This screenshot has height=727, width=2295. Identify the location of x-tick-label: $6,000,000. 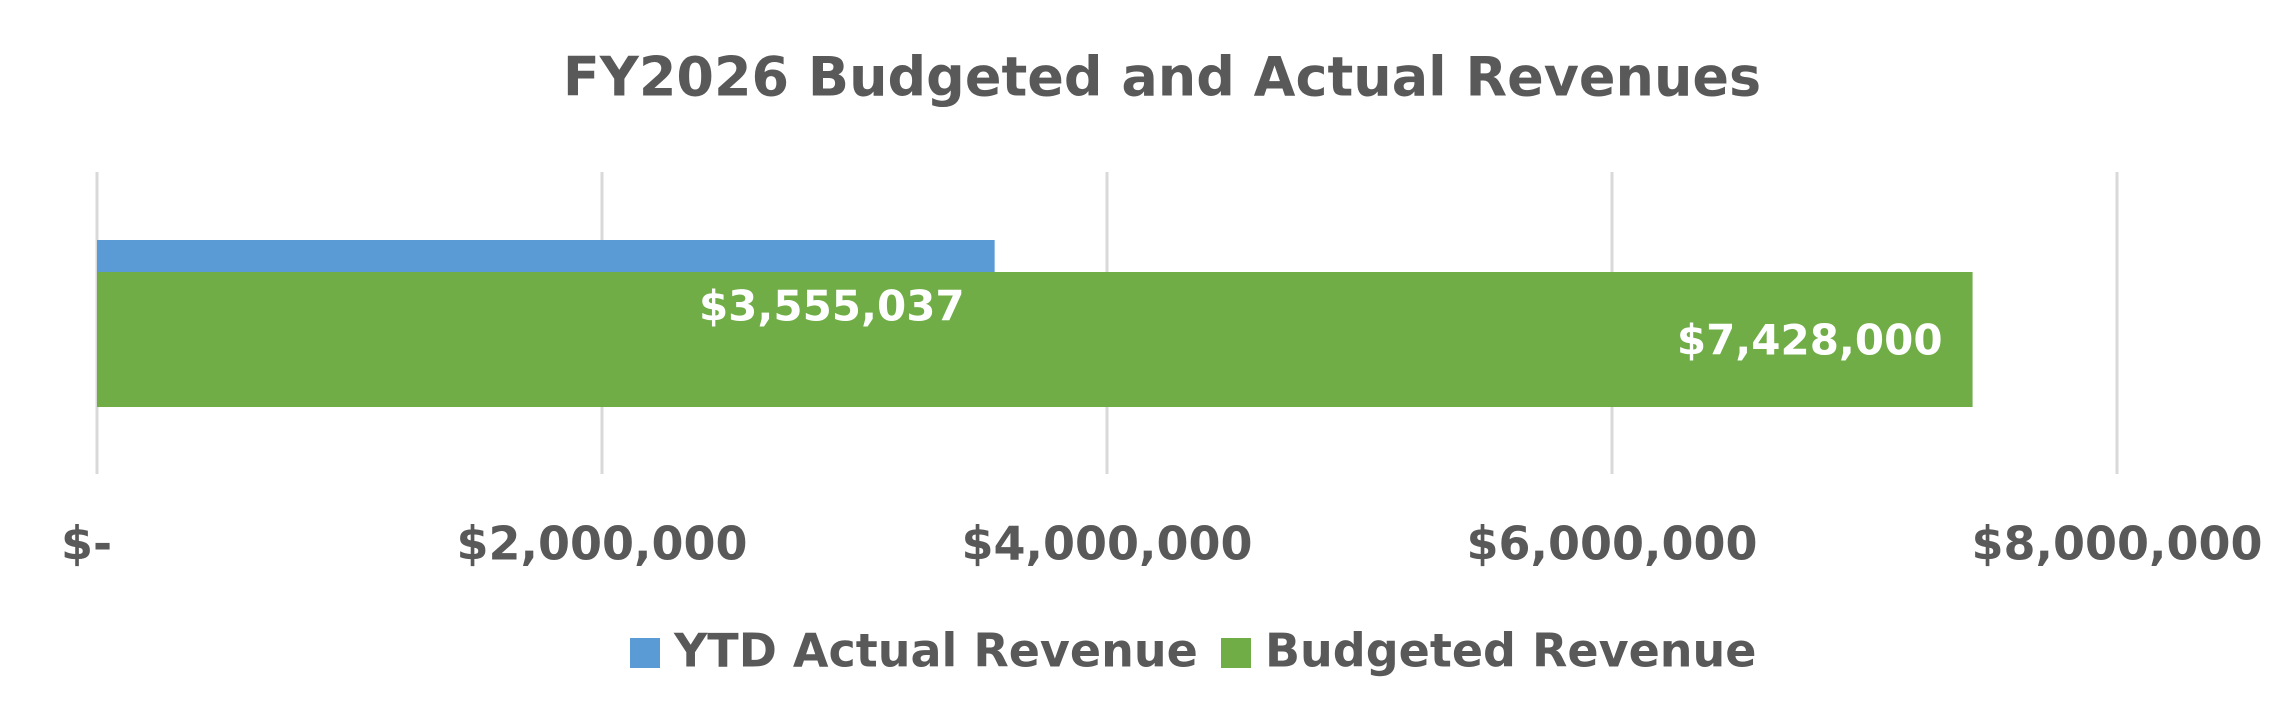
(1611, 544).